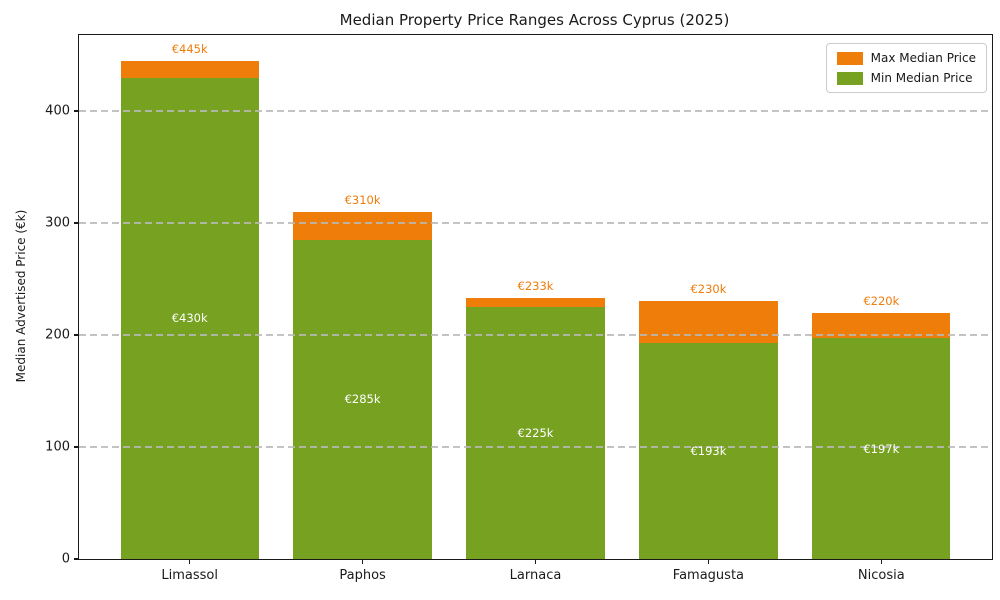 The width and height of the screenshot is (1000, 600). Describe the element at coordinates (535, 303) in the screenshot. I see `bar-max-segment-larnaca` at that location.